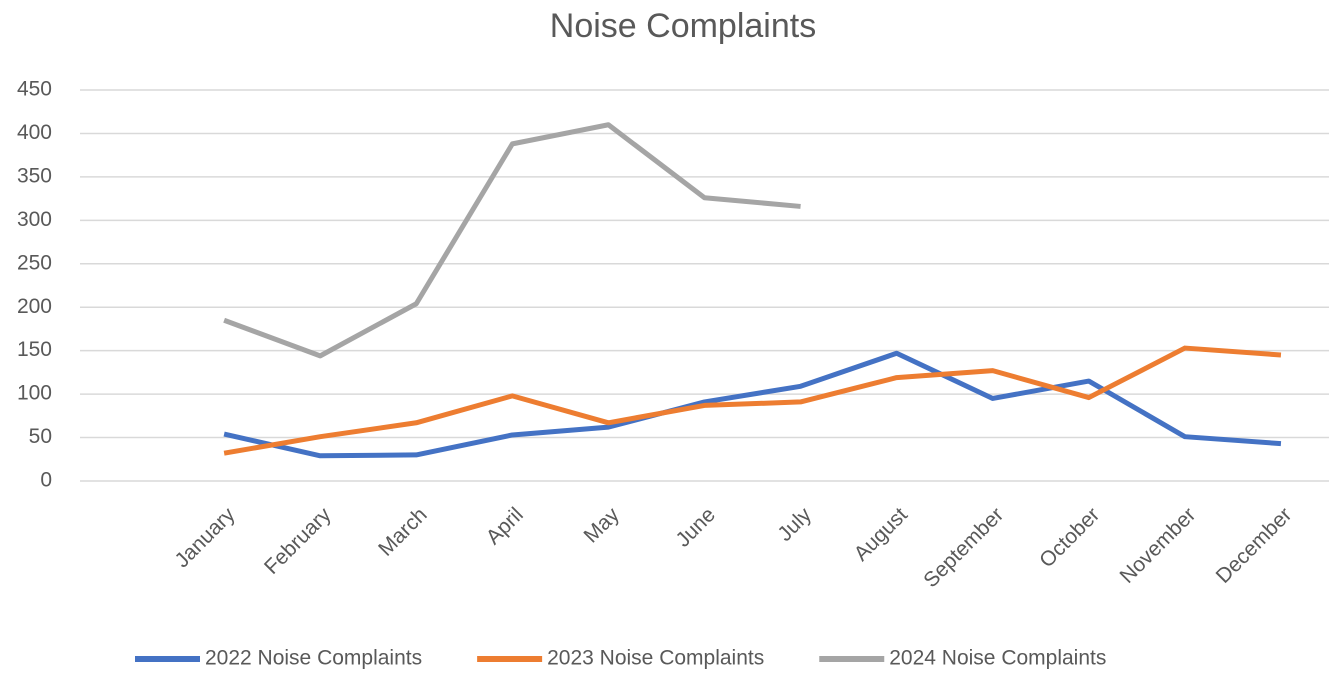 This screenshot has height=676, width=1329. I want to click on x-tick-label: April, so click(505, 526).